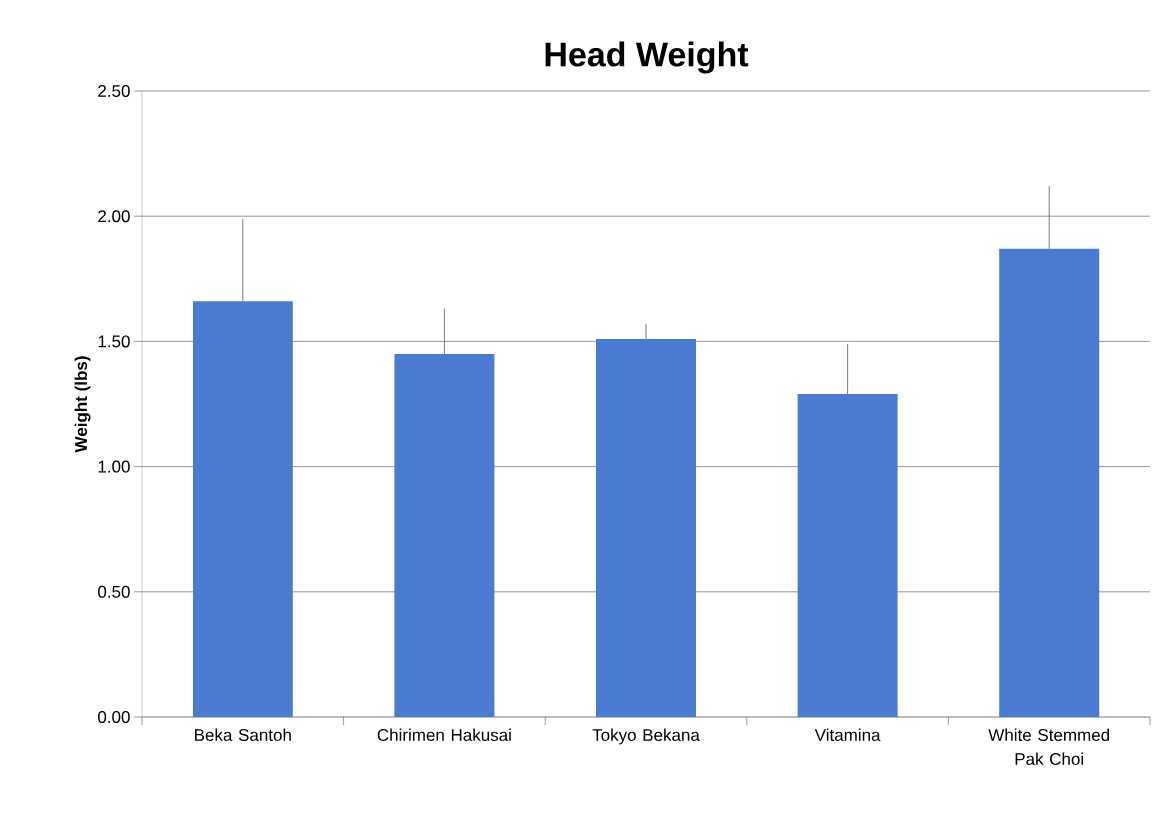 Image resolution: width=1165 pixels, height=817 pixels. What do you see at coordinates (646, 736) in the screenshot?
I see `x-tick-label: Tokyo Bekana` at bounding box center [646, 736].